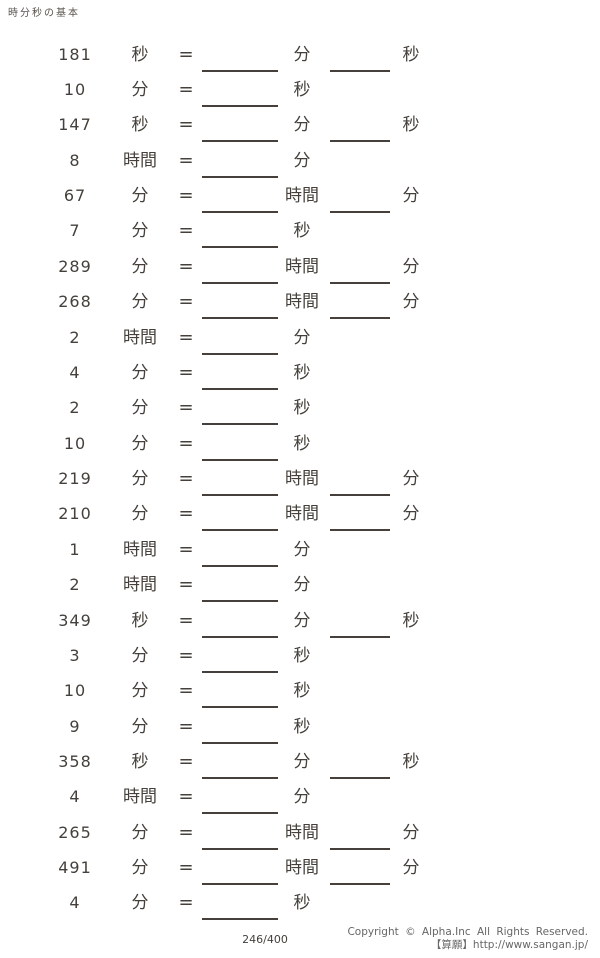 This screenshot has height=958, width=600. I want to click on problem-value: 349, so click(75, 620).